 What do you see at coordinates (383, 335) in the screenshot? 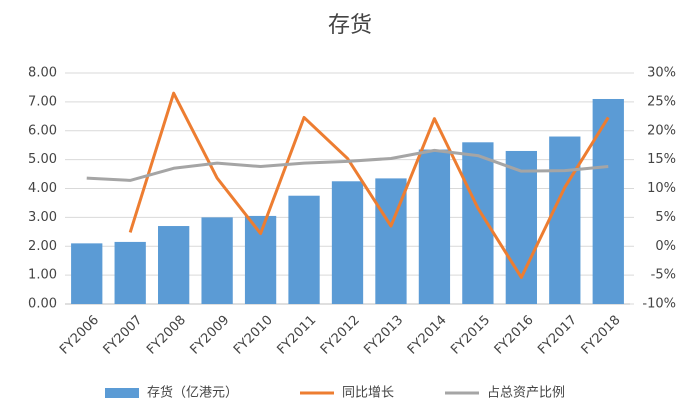
I see `x-tick-label: FY2013` at bounding box center [383, 335].